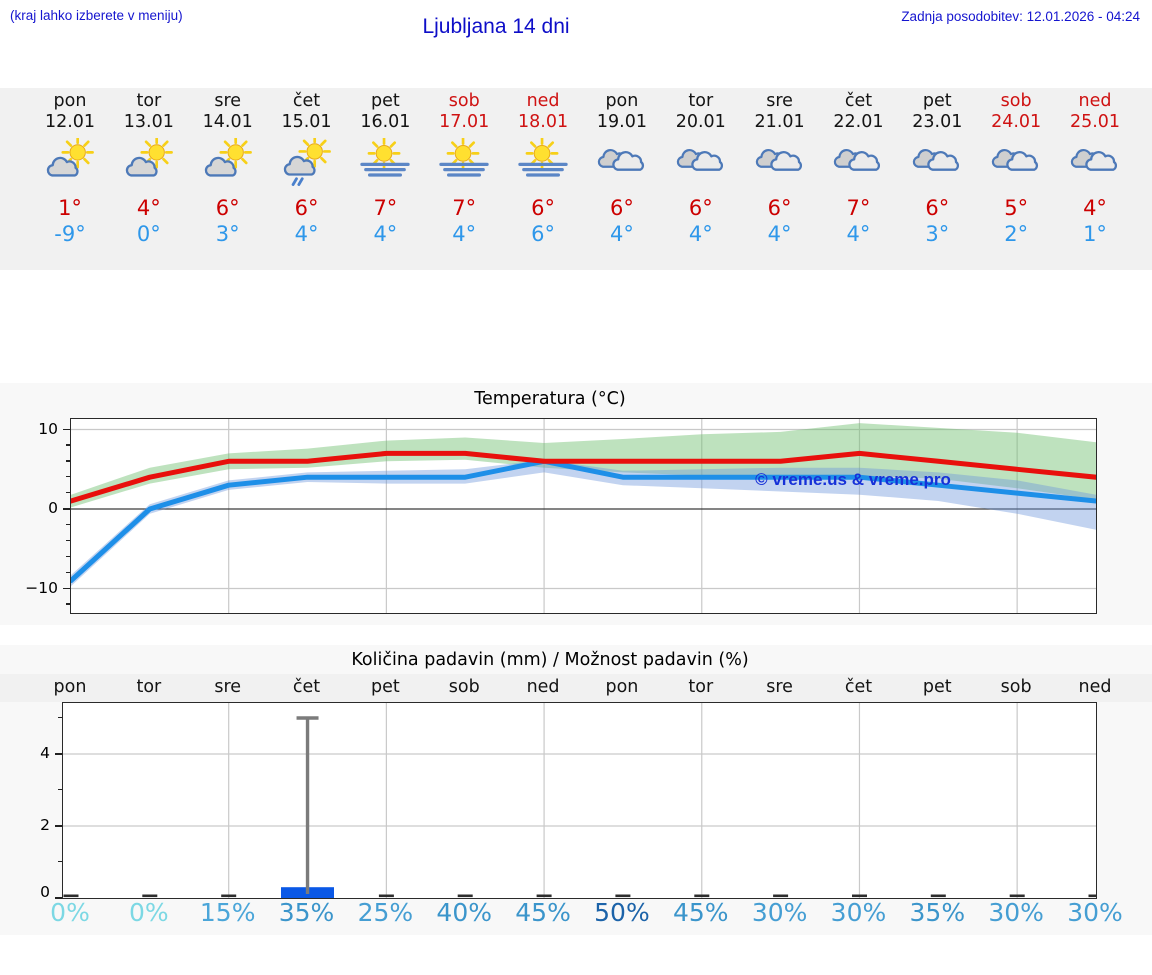  I want to click on precip-day-label: tor, so click(701, 687).